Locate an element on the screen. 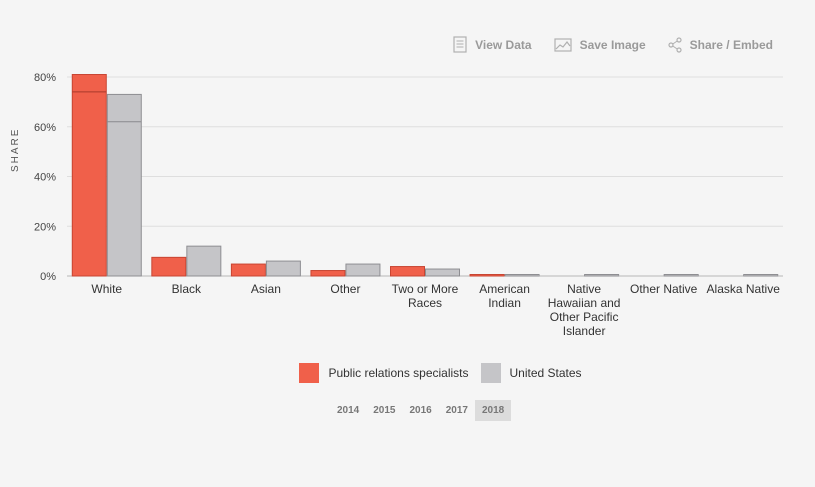 The image size is (815, 487). x-tick-label: Asian is located at coordinates (266, 289).